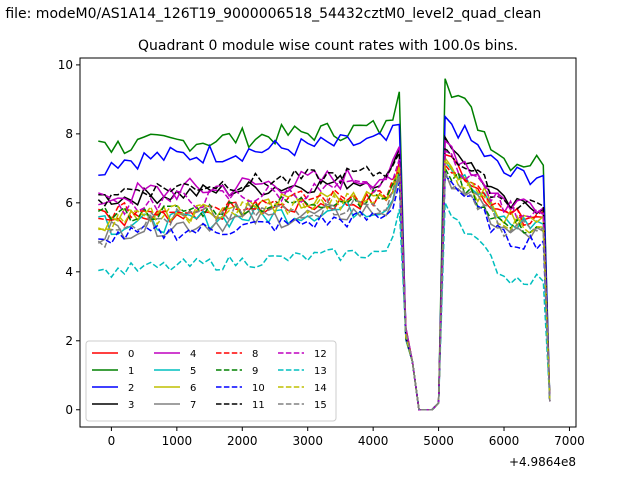 The height and width of the screenshot is (480, 640). I want to click on legend-label: 5, so click(193, 371).